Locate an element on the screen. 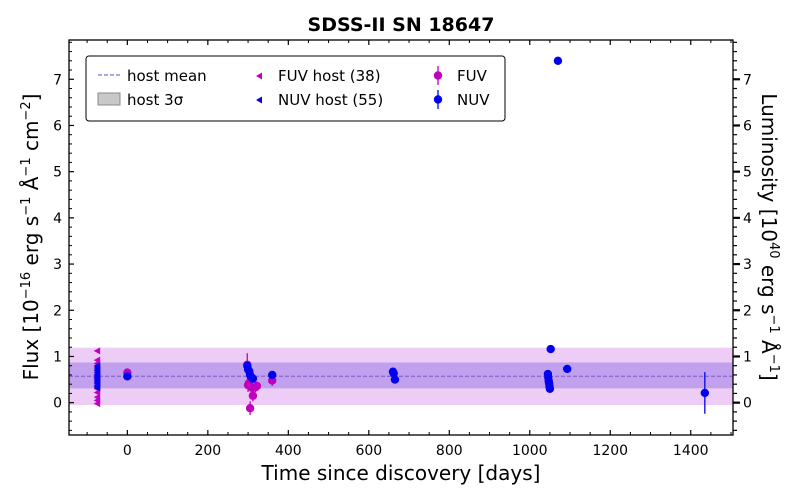 Image resolution: width=800 pixels, height=500 pixels. y-axis-label-right: Luminosity [1040 erg s−1 Å−1] is located at coordinates (769, 236).